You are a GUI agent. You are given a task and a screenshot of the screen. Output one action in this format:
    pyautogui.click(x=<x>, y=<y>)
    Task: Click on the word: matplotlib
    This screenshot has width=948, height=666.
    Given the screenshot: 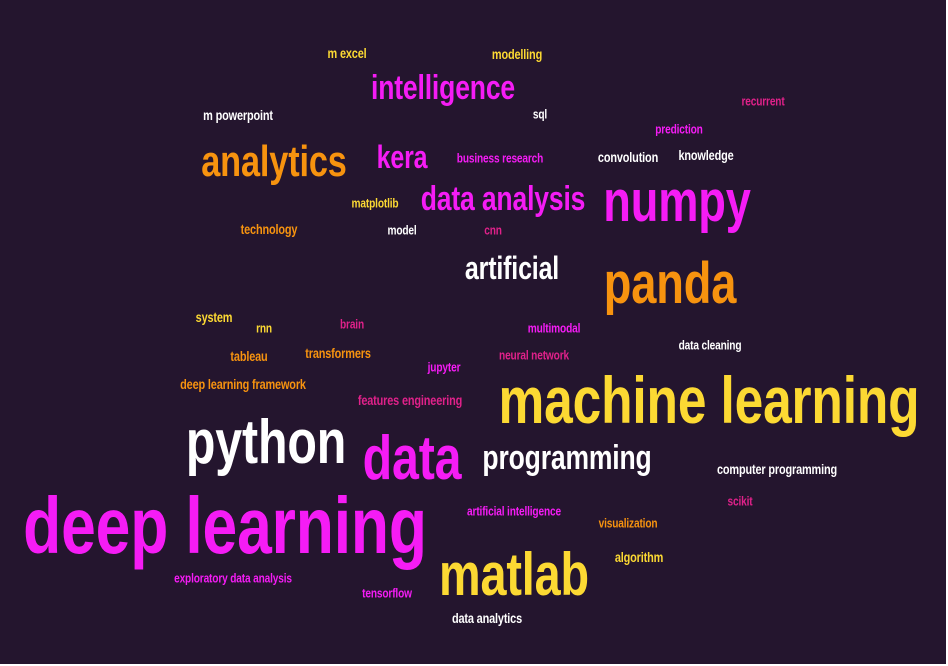 What is the action you would take?
    pyautogui.click(x=375, y=203)
    